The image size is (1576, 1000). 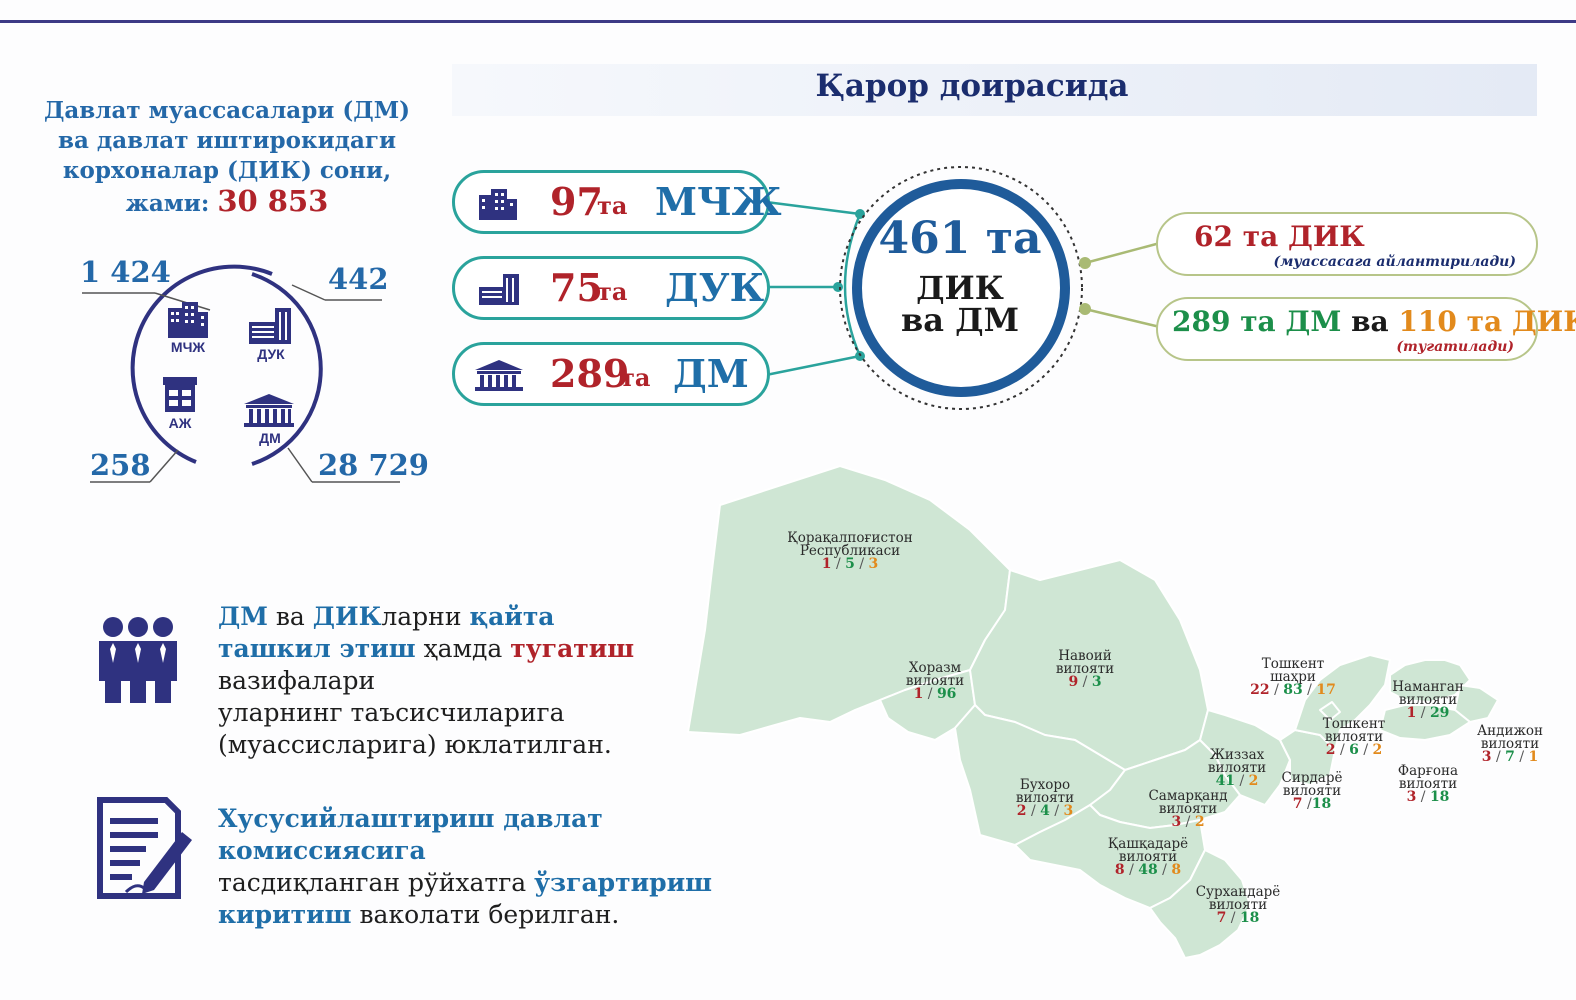 What do you see at coordinates (1354, 750) in the screenshot?
I see `region-count-b: 6` at bounding box center [1354, 750].